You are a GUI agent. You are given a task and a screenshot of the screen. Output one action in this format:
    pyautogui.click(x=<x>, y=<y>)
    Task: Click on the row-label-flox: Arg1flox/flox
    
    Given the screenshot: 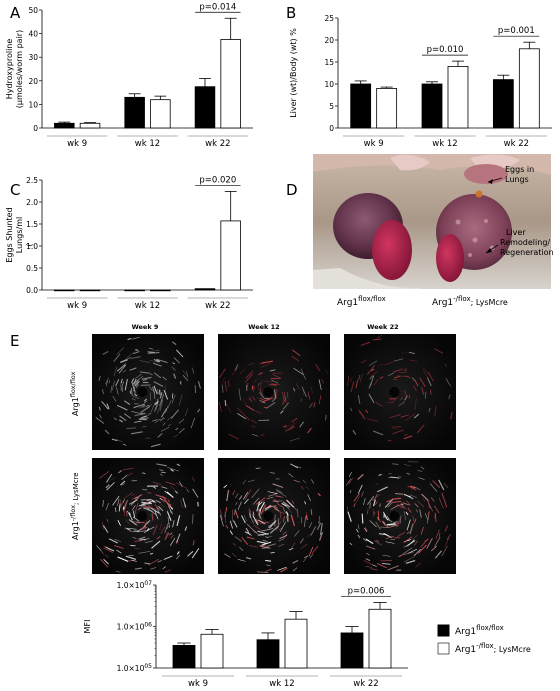 What is the action you would take?
    pyautogui.click(x=74, y=393)
    